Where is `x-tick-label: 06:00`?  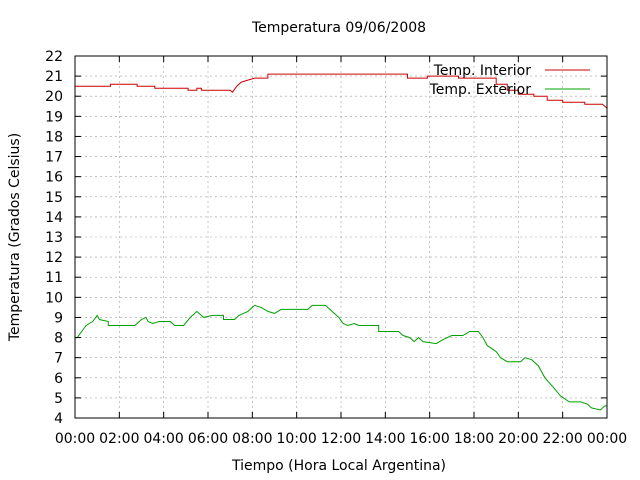 x-tick-label: 06:00 is located at coordinates (208, 439).